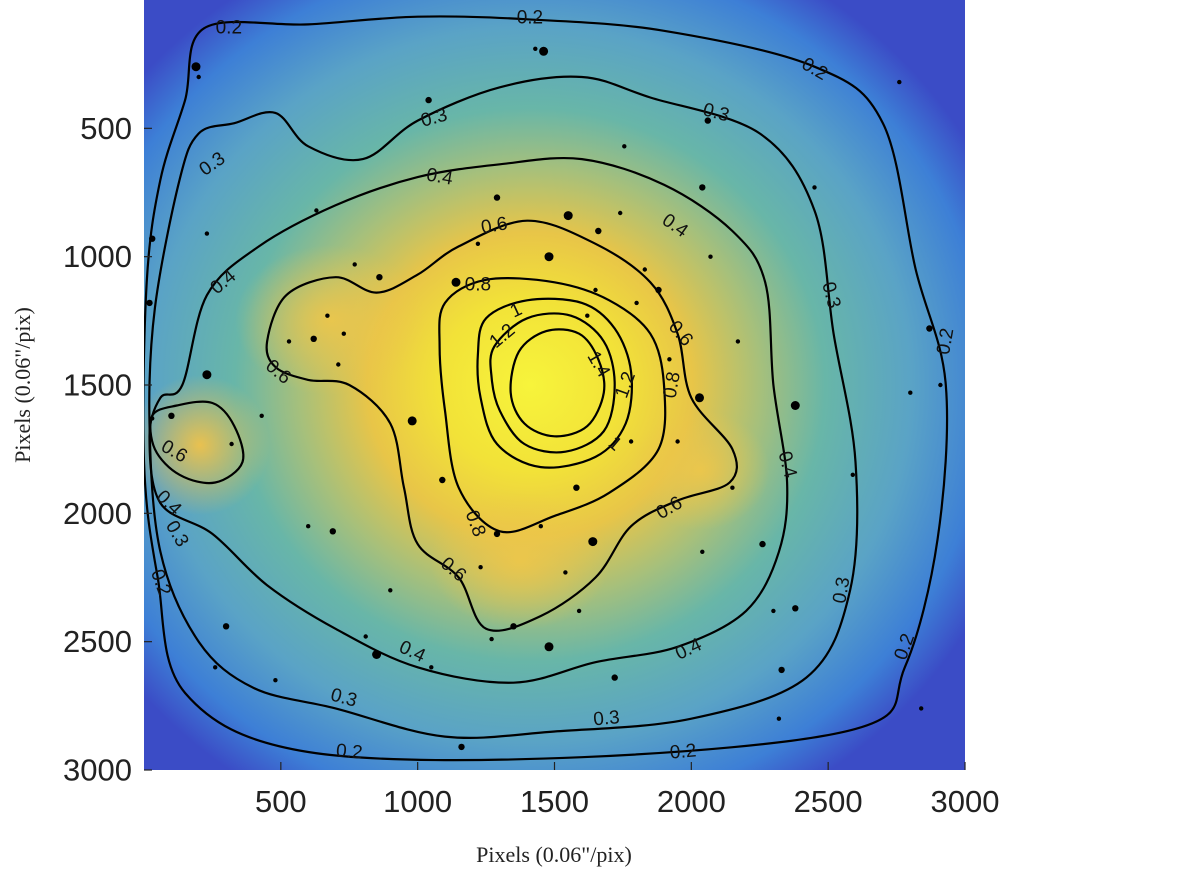 The image size is (1191, 872). Describe the element at coordinates (841, 590) in the screenshot. I see `contour-label: 0.3` at that location.